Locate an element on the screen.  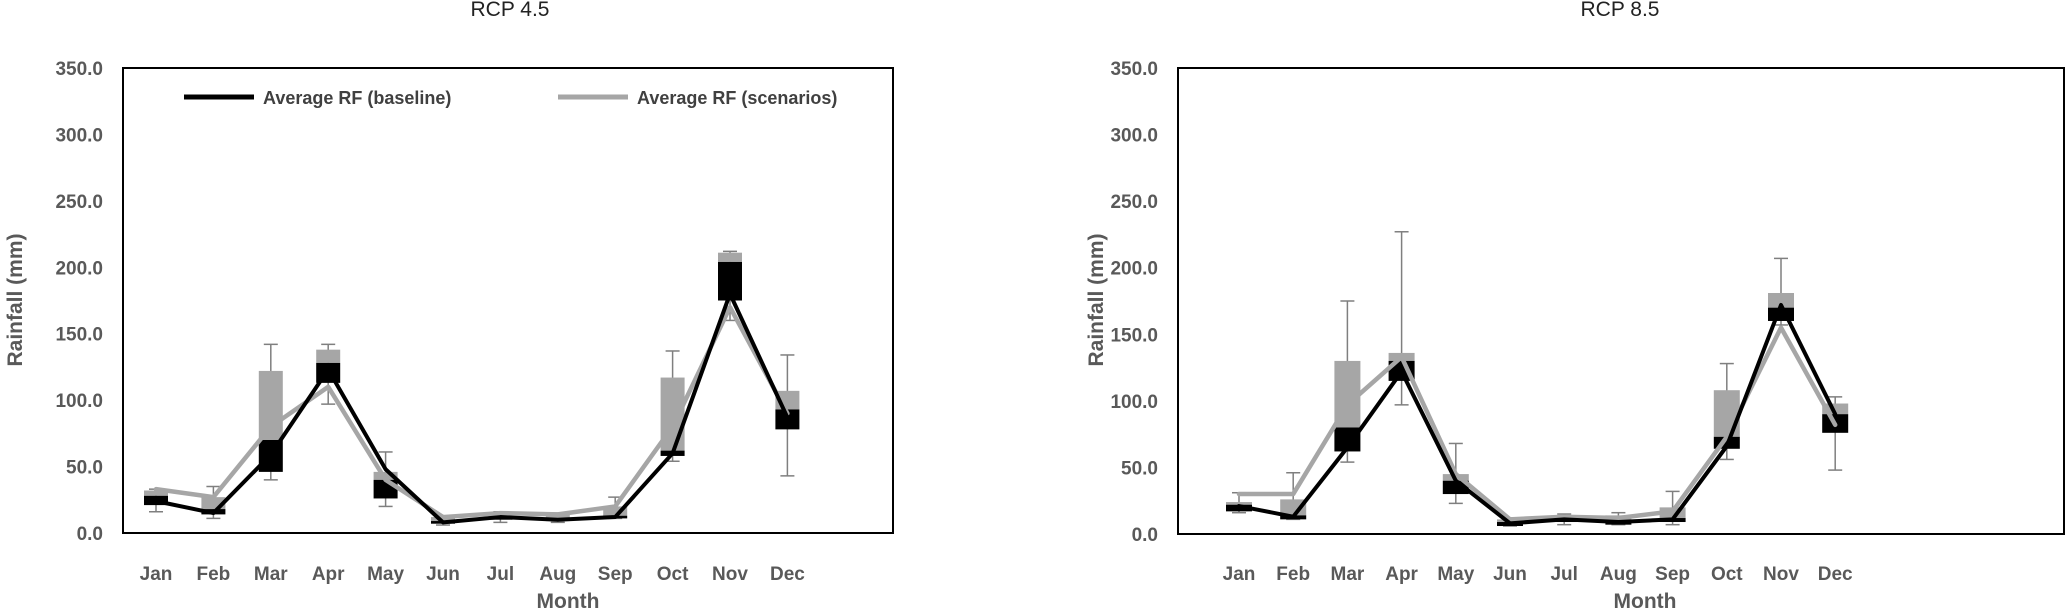
box-lower is located at coordinates (1347, 439).